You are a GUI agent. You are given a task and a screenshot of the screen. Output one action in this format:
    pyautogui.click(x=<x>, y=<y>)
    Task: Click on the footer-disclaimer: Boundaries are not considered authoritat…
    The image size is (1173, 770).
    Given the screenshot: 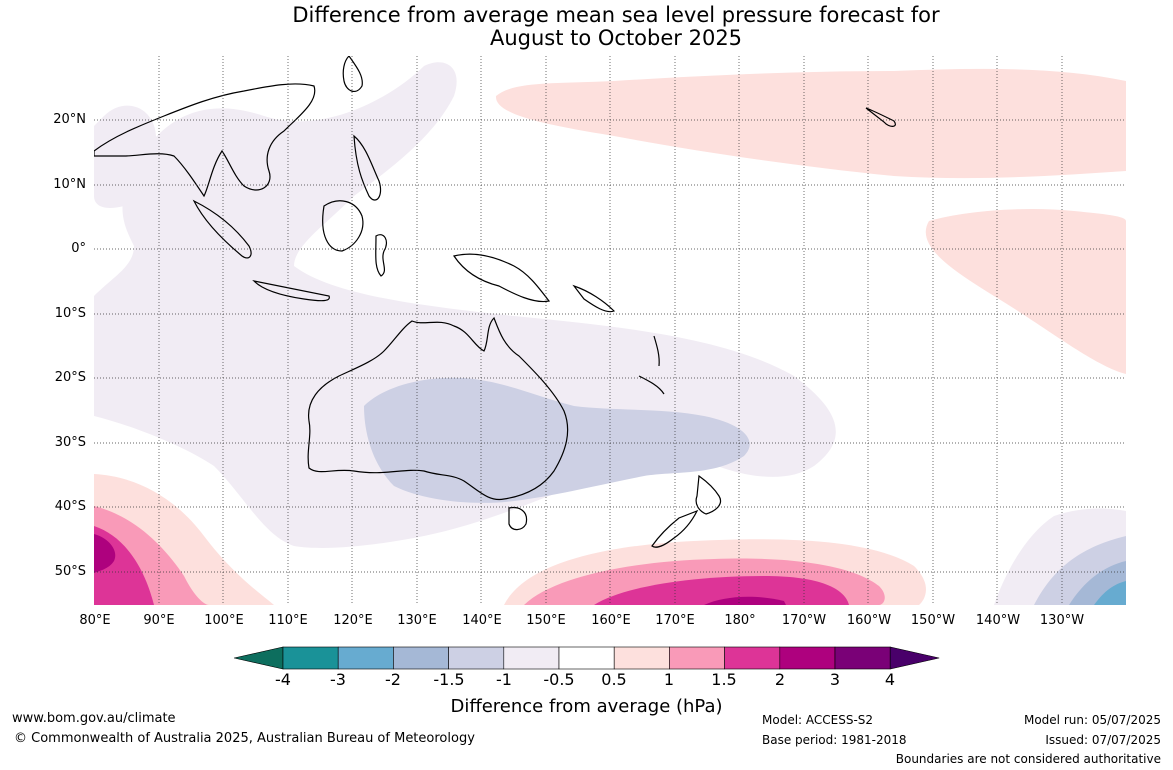 What is the action you would take?
    pyautogui.click(x=1028, y=759)
    